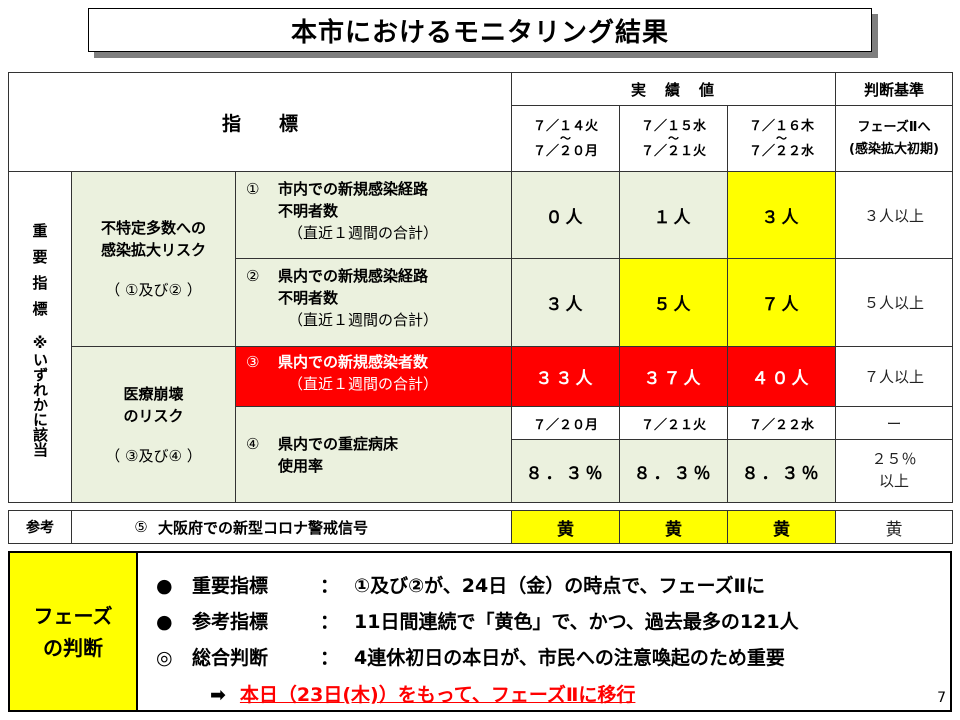 Image resolution: width=960 pixels, height=720 pixels. What do you see at coordinates (894, 376) in the screenshot?
I see `criteria-3: ７人以上` at bounding box center [894, 376].